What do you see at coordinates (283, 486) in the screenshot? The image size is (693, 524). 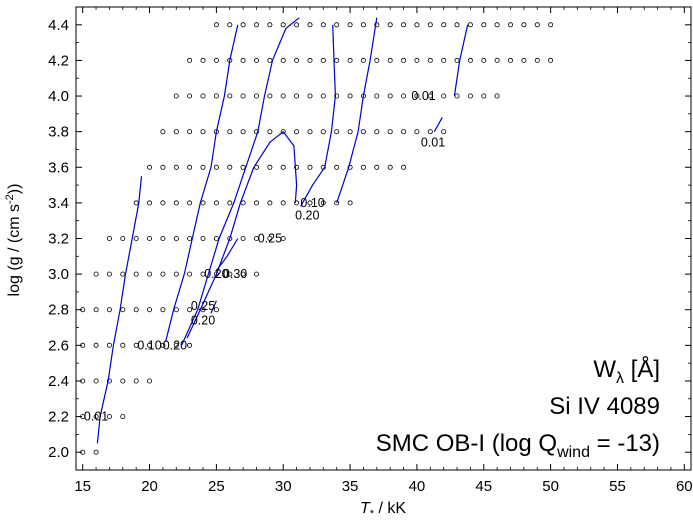 I see `x-tick-label: 30` at bounding box center [283, 486].